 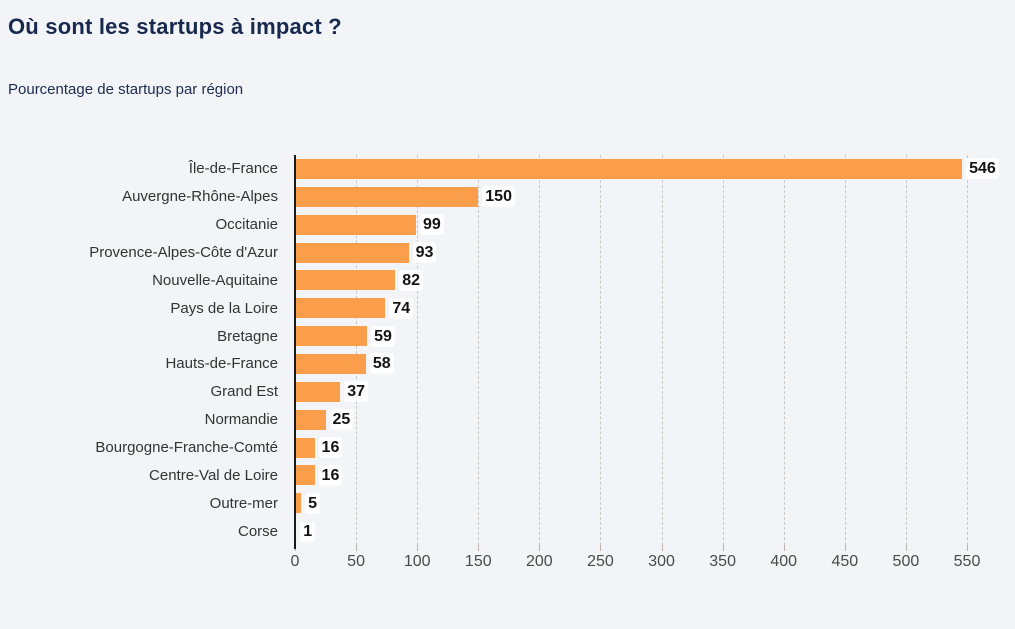 I want to click on category-label: Grand Est, so click(x=244, y=392).